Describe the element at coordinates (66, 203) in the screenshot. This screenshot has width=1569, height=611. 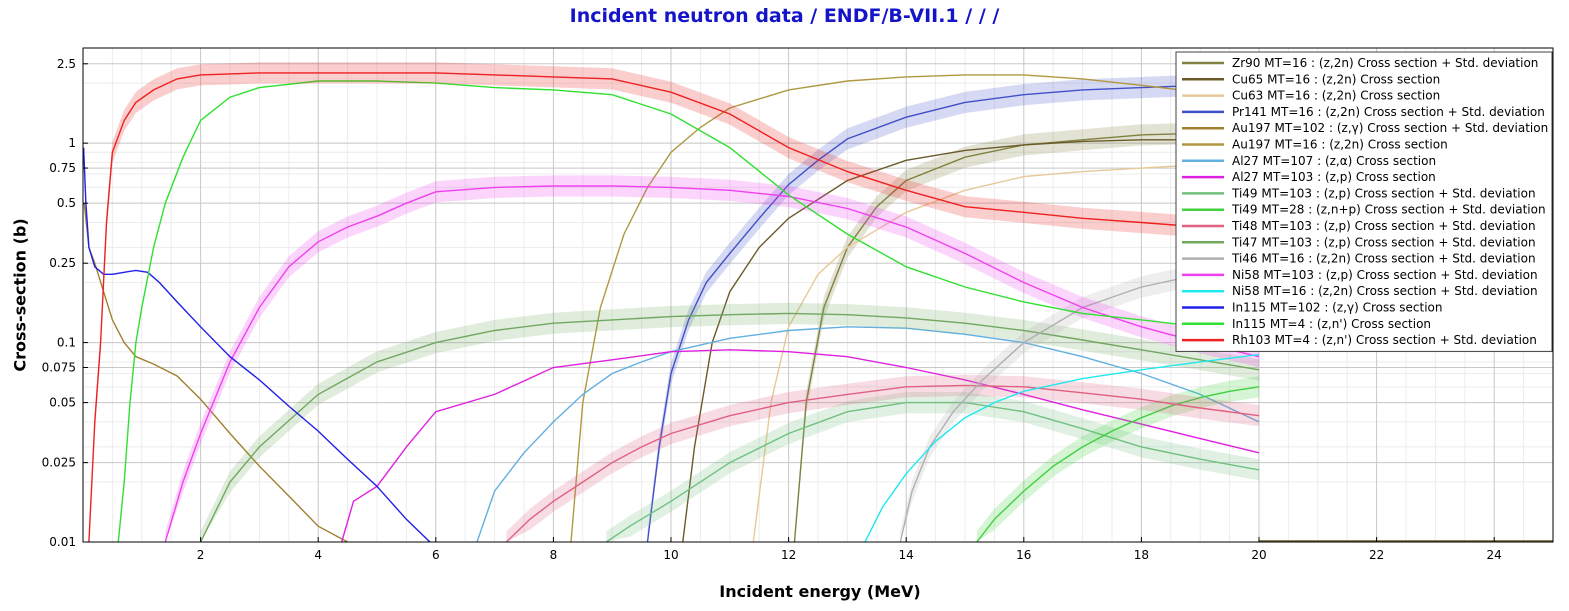
I see `y-tick-label: 0.5` at that location.